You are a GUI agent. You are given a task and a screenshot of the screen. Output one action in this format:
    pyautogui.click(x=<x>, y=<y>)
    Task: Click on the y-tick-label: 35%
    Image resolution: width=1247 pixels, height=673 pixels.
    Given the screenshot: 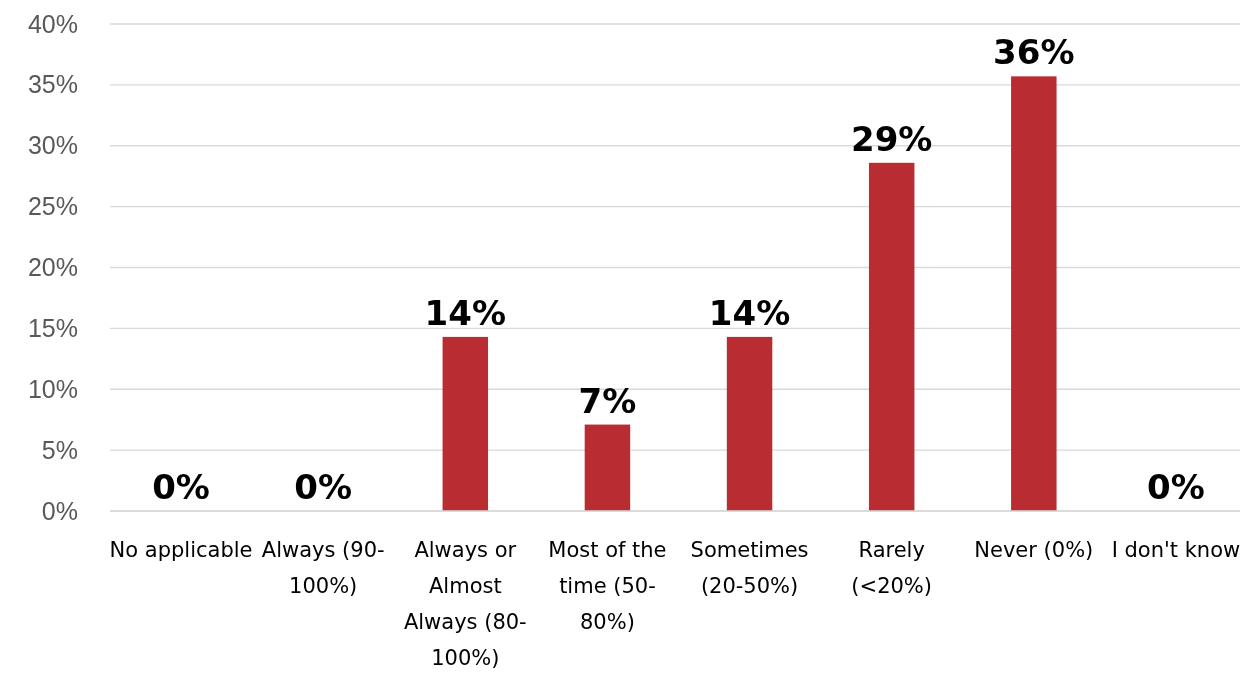 What is the action you would take?
    pyautogui.click(x=52, y=84)
    